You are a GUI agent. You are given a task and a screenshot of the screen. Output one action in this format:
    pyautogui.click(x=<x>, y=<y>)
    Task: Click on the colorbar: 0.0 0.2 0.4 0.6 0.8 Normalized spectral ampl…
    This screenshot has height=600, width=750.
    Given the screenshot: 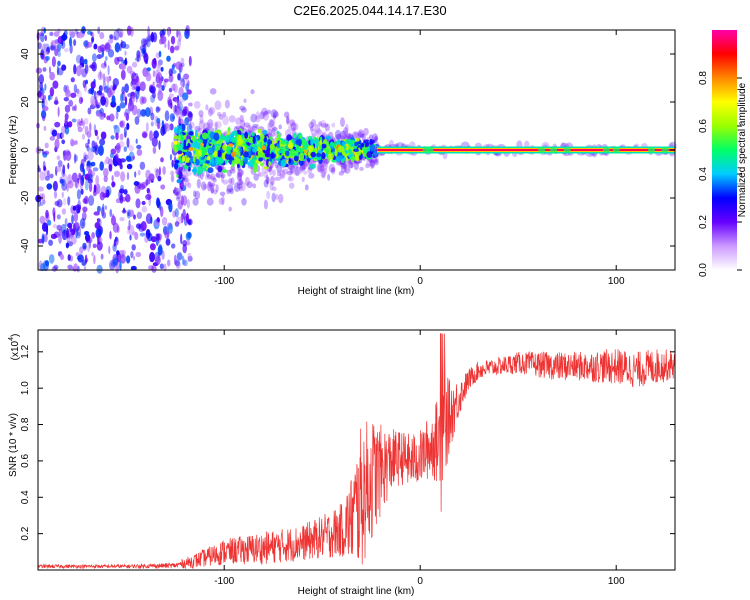 What is the action you would take?
    pyautogui.click(x=723, y=153)
    